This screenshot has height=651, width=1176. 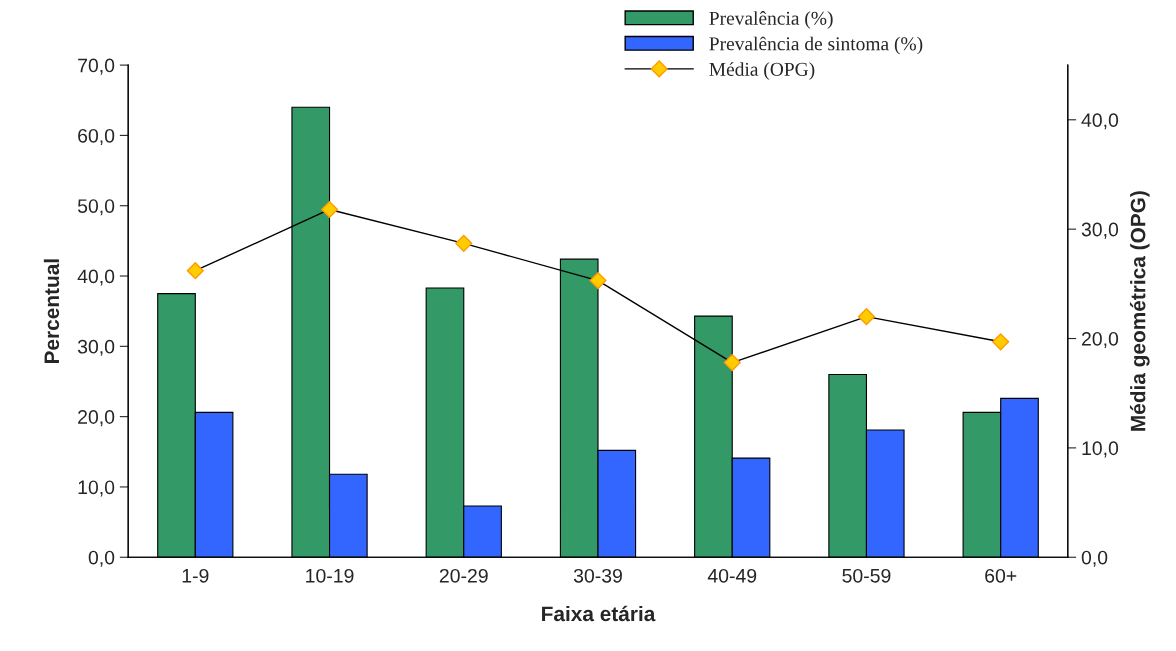 I want to click on y-axis-title: Percentual, so click(x=51, y=311).